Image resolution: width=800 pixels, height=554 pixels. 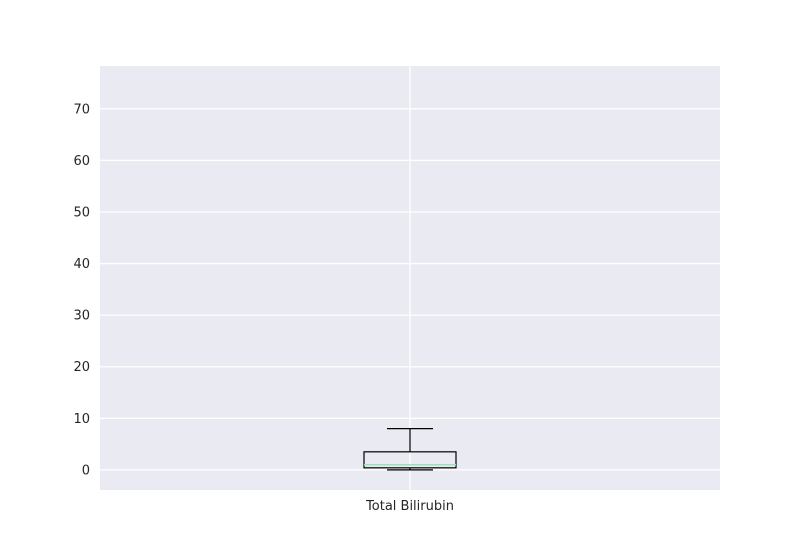 What do you see at coordinates (410, 449) in the screenshot?
I see `box-series` at bounding box center [410, 449].